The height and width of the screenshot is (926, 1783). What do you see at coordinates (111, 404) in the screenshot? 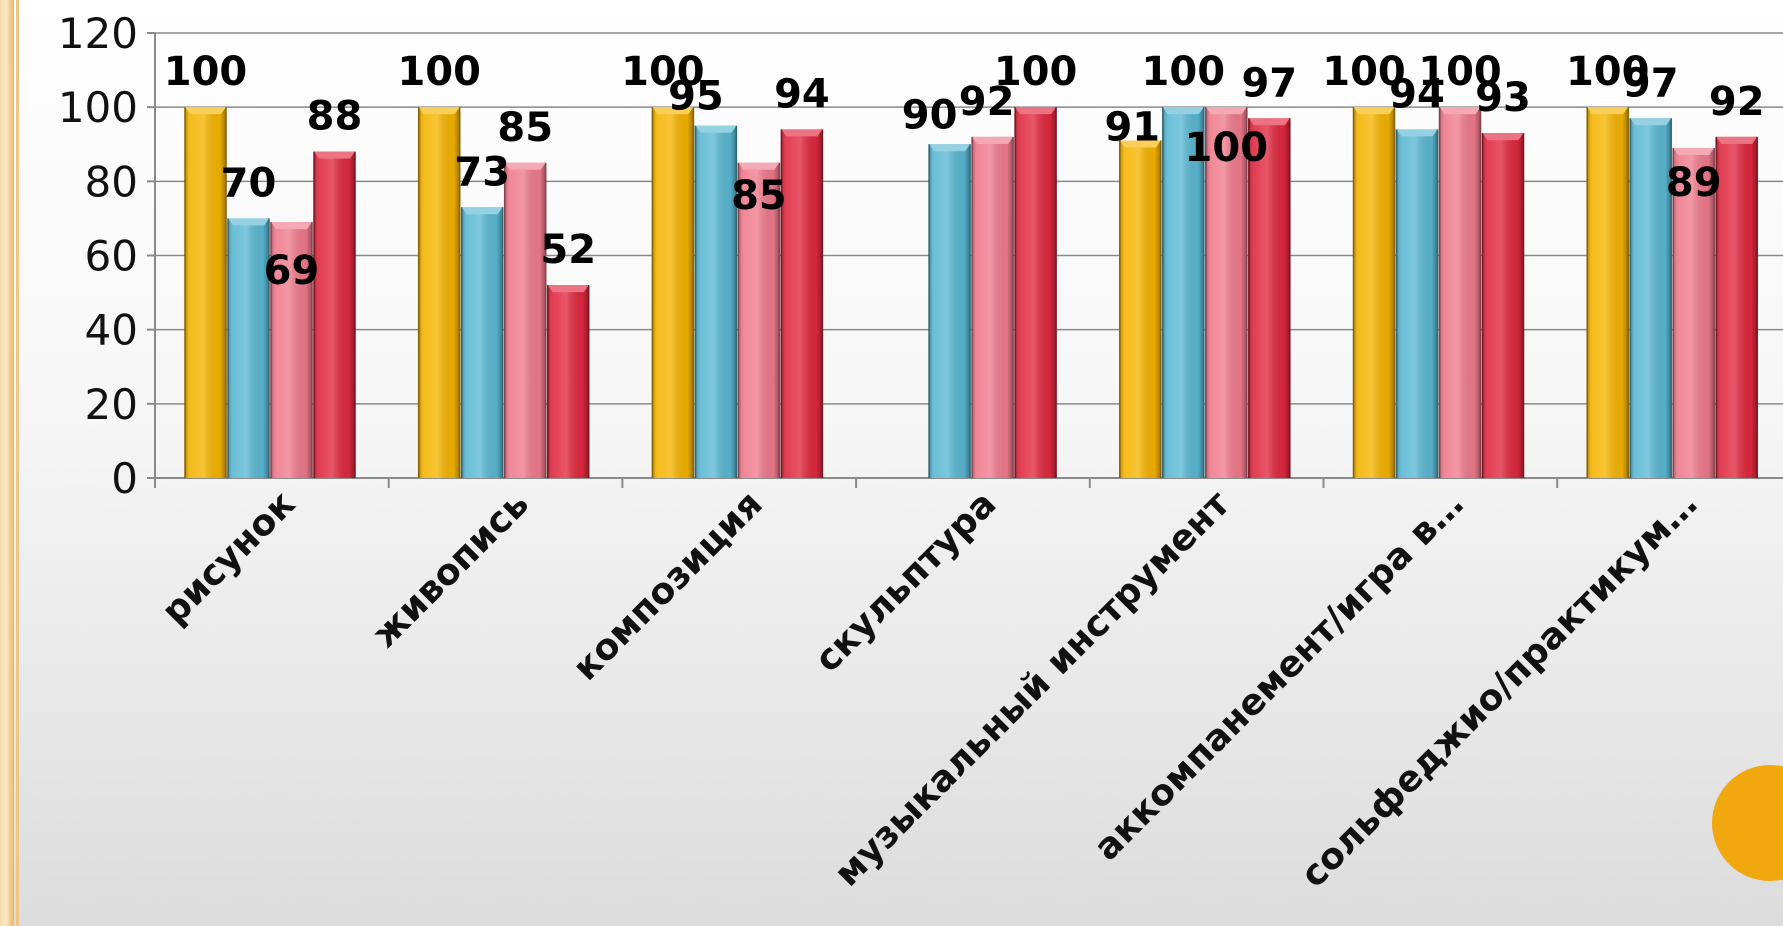
I see `y-tick-label: 20` at bounding box center [111, 404].